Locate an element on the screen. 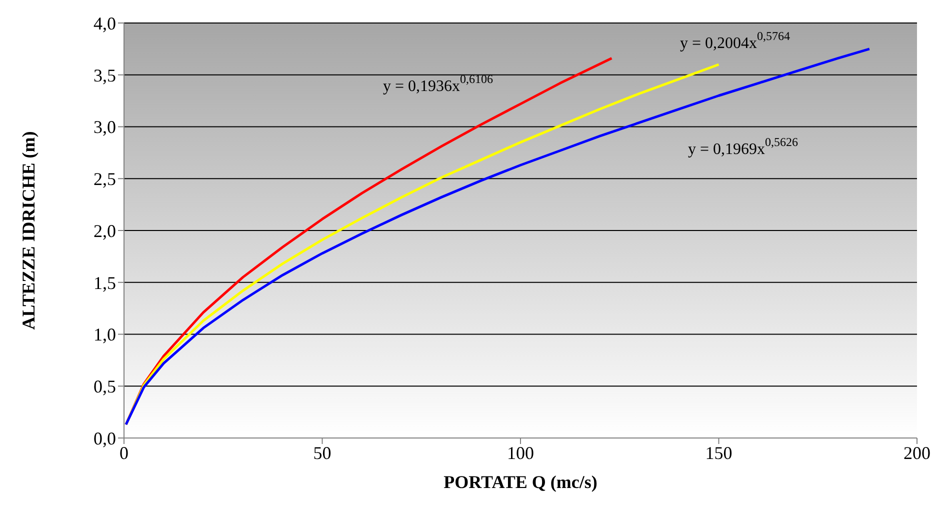  x-tick-label: 0 is located at coordinates (124, 452).